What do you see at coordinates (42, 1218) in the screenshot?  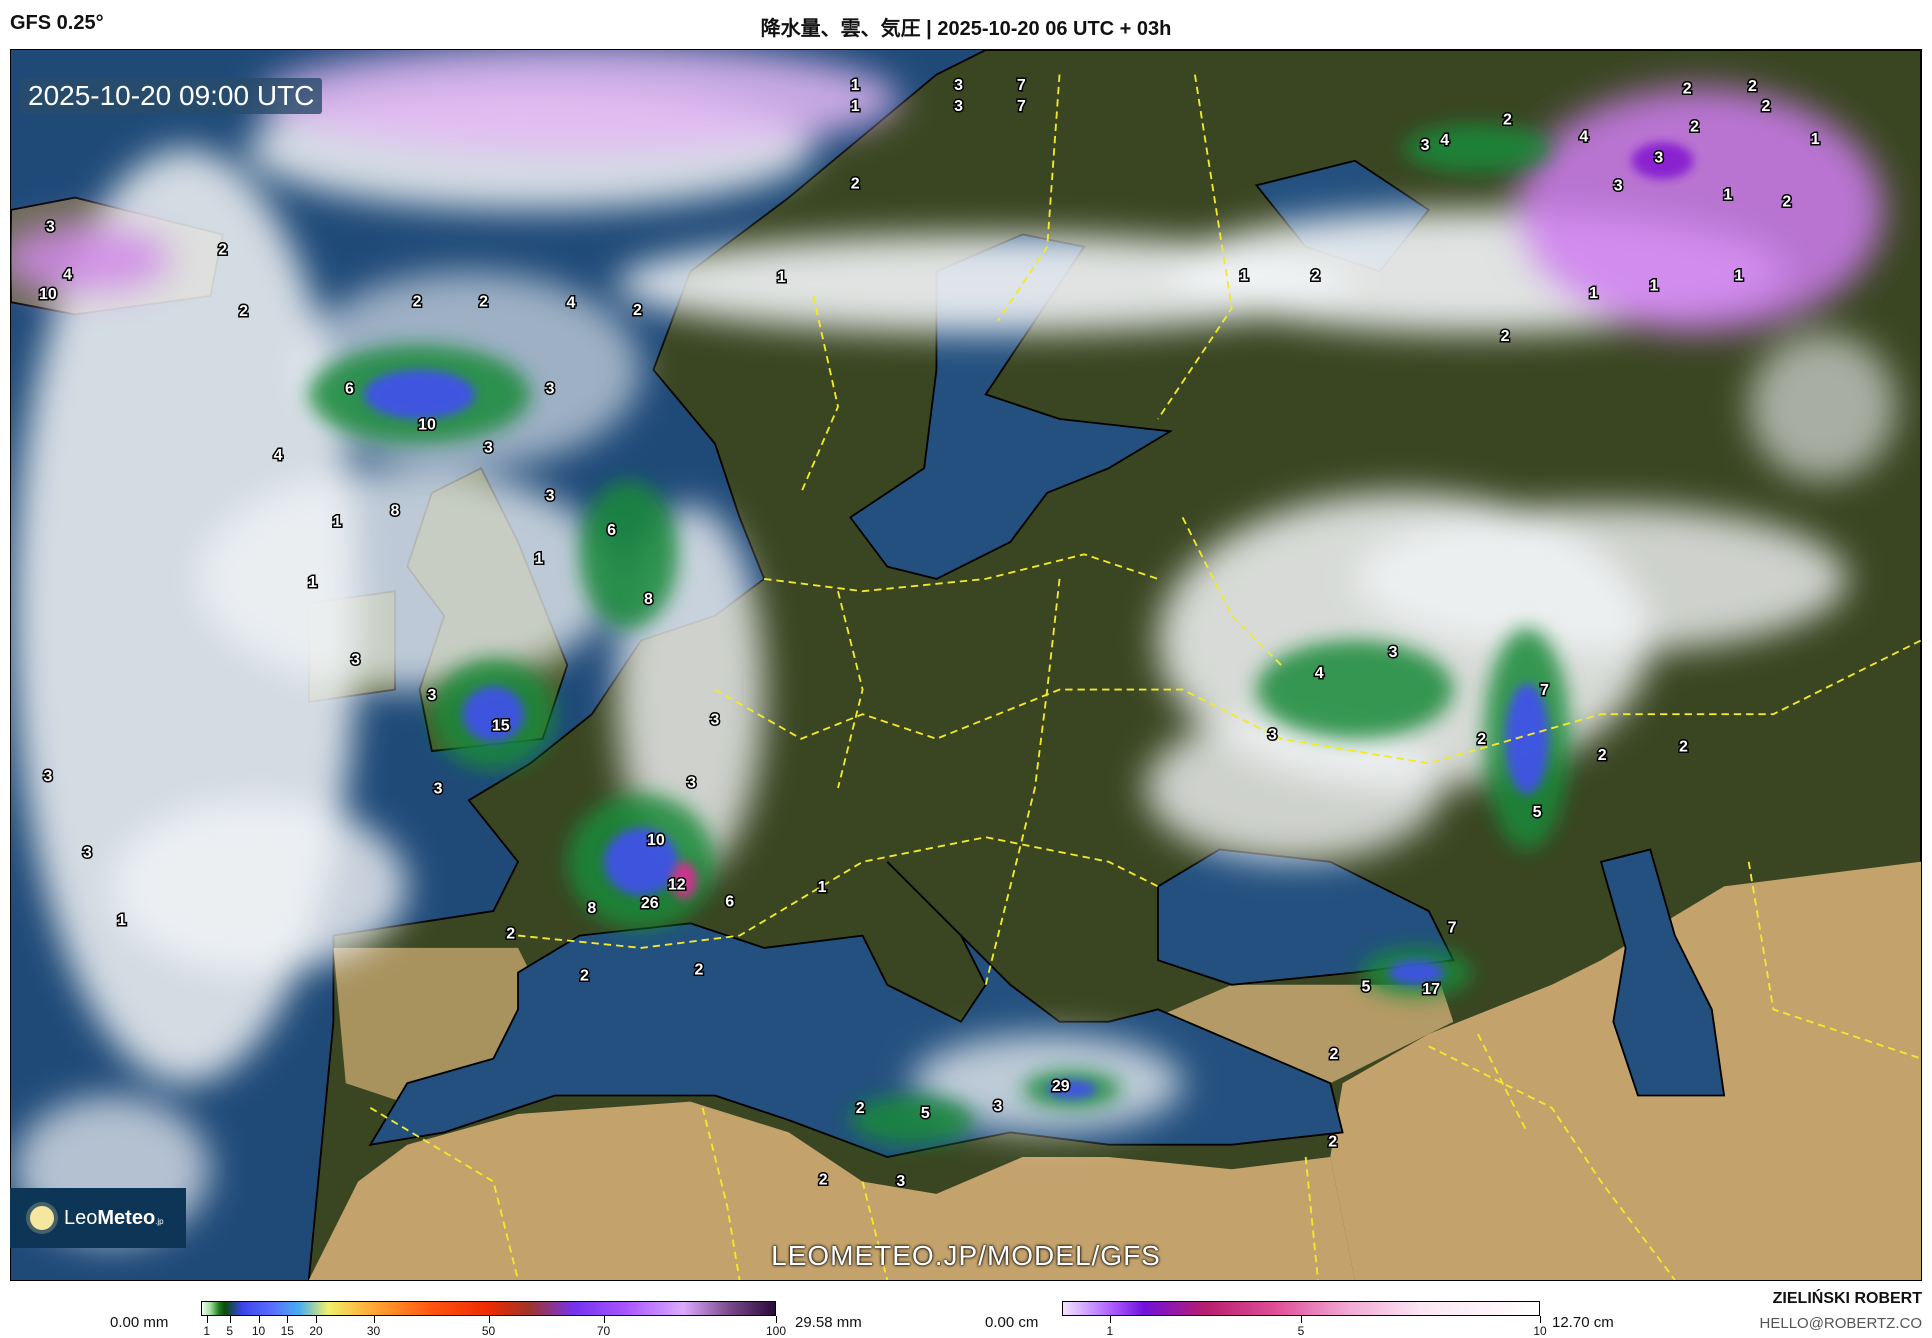 I see `sun-icon` at bounding box center [42, 1218].